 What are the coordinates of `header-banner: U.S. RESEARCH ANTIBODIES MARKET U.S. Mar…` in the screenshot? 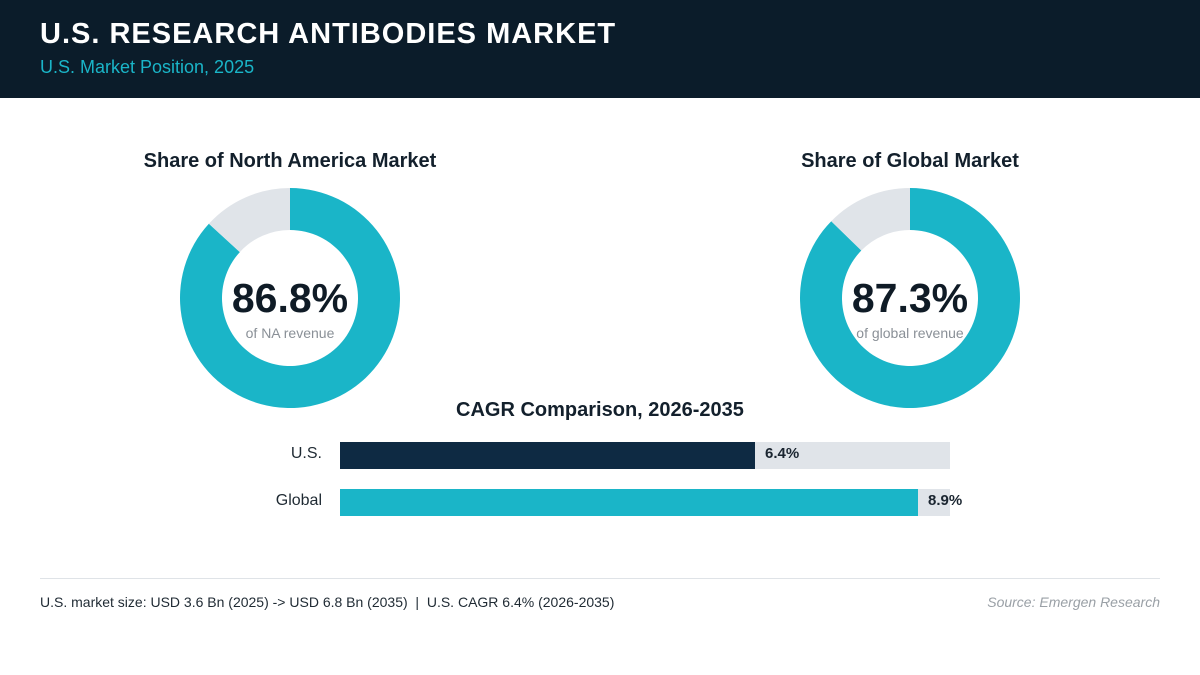 It's located at (600, 49).